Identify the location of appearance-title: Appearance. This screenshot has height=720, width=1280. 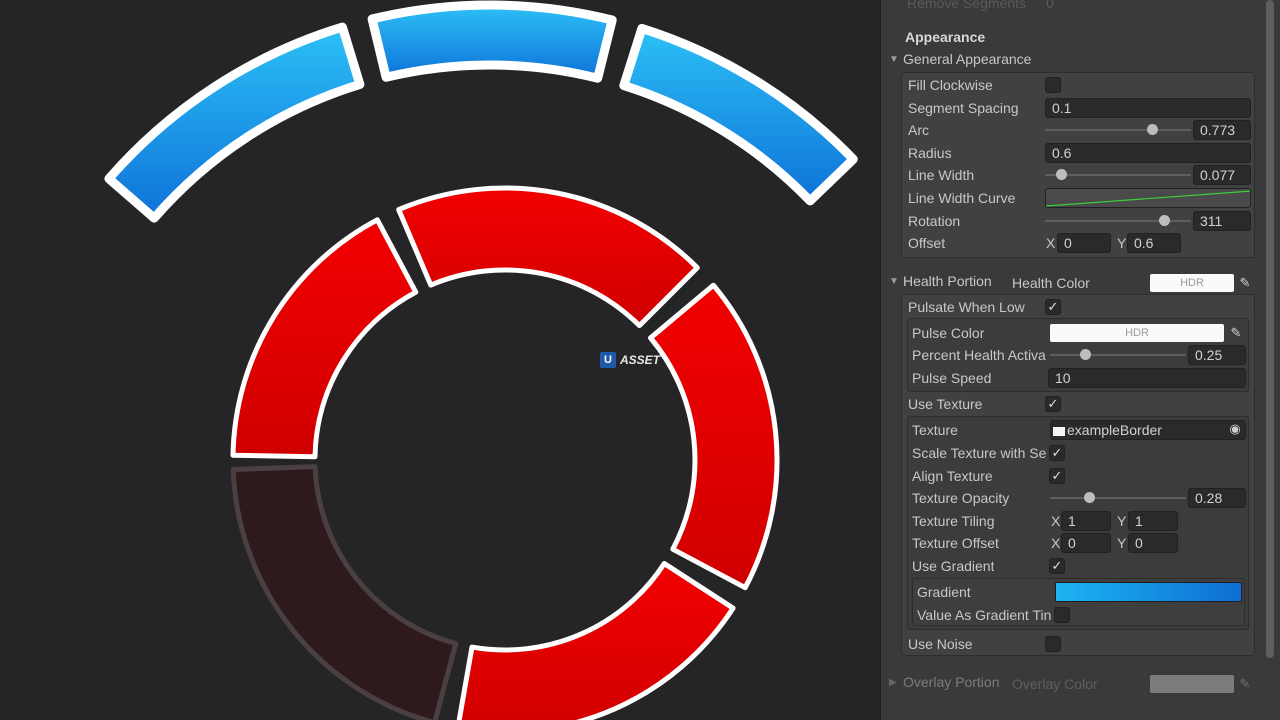
(945, 37).